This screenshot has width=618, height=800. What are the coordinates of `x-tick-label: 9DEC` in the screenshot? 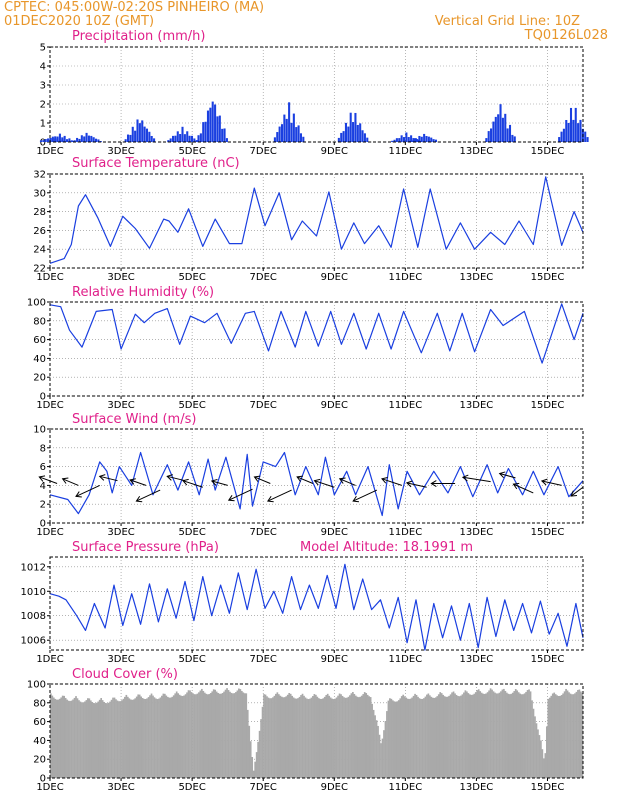 It's located at (334, 532).